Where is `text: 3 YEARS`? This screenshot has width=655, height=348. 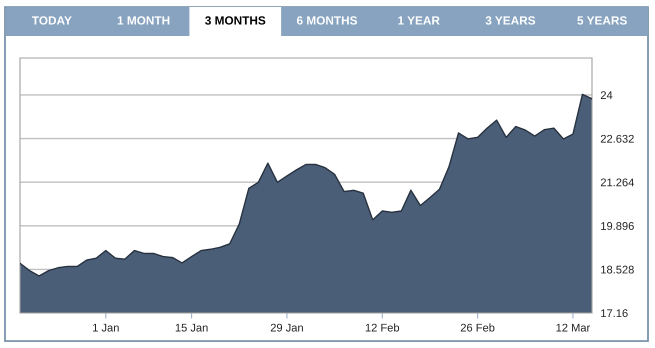 text: 3 YEARS is located at coordinates (511, 20).